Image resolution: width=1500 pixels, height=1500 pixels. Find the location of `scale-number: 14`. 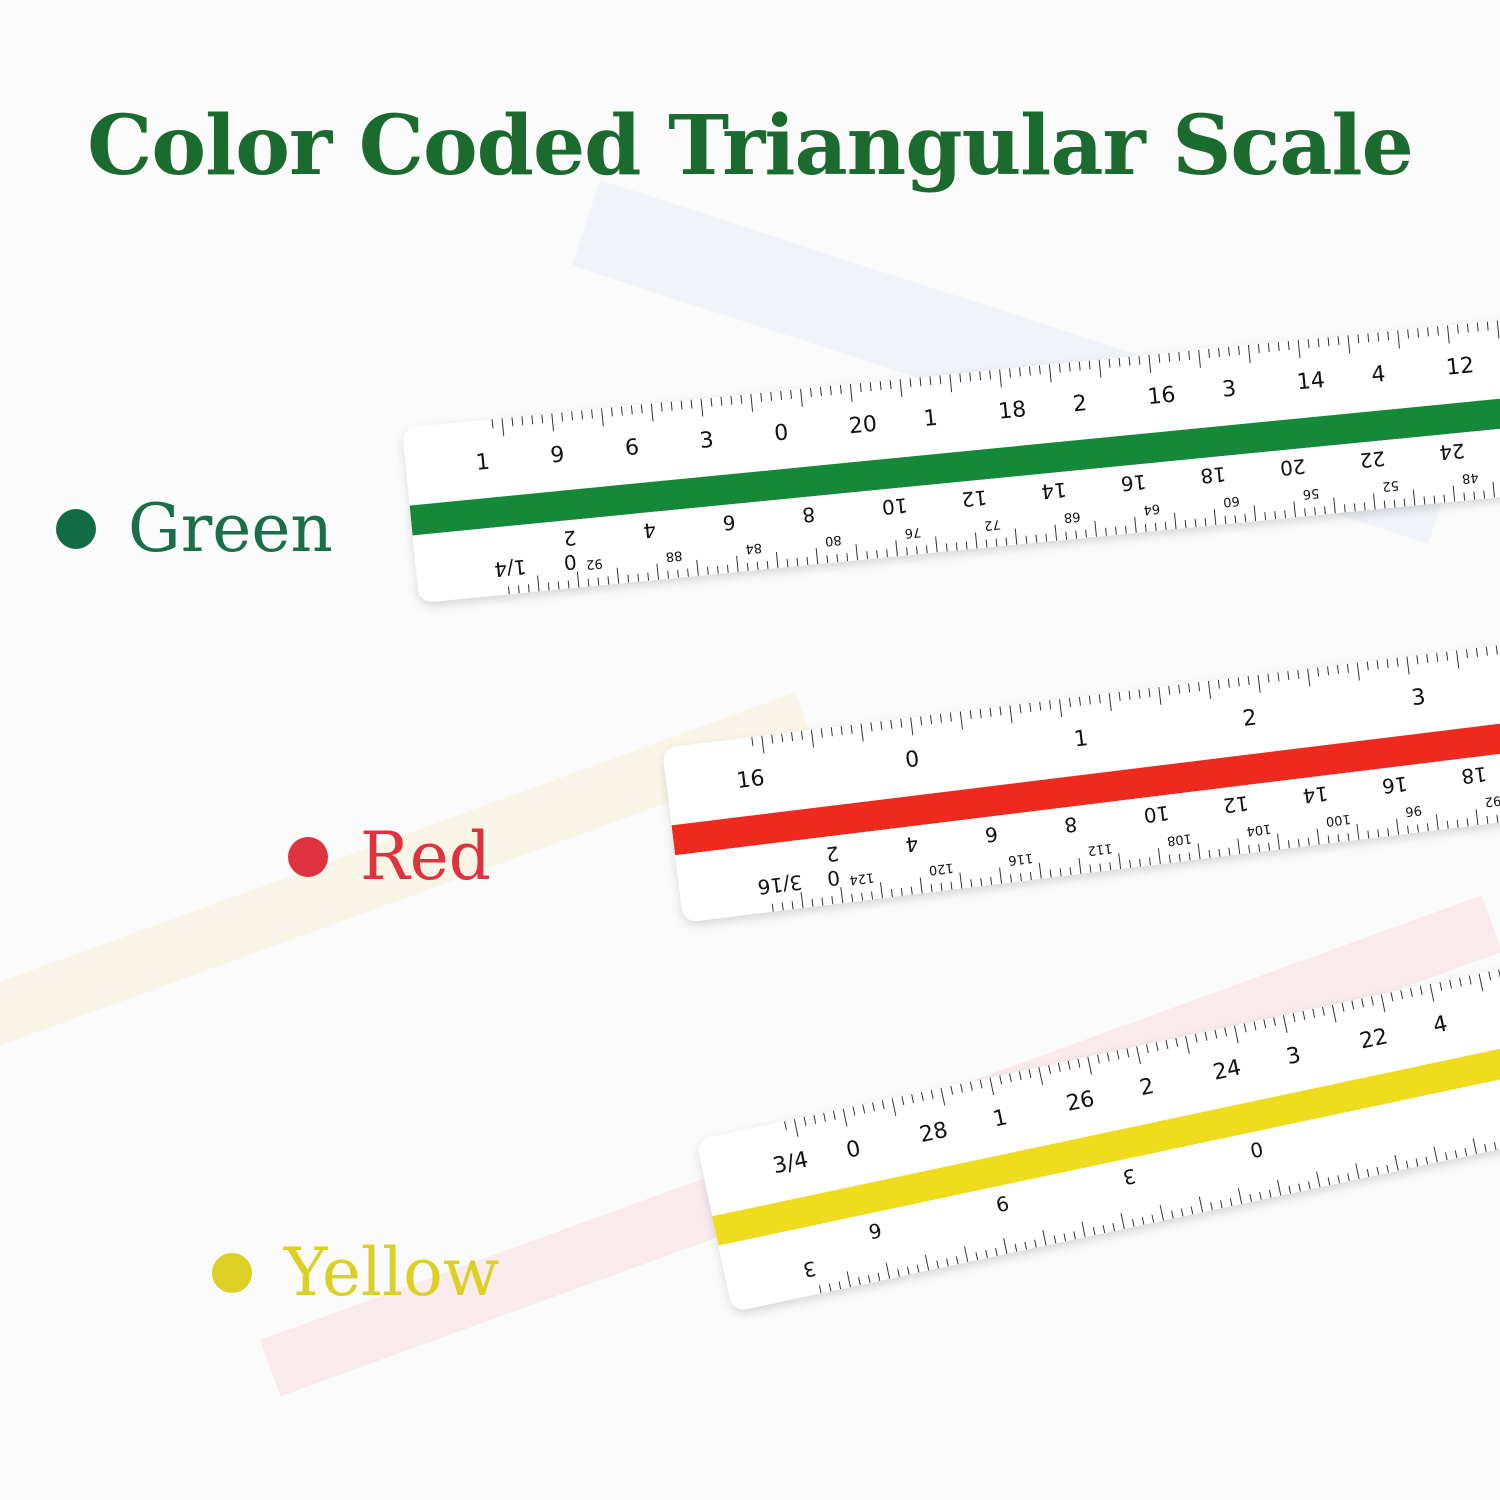

scale-number: 14 is located at coordinates (1315, 795).